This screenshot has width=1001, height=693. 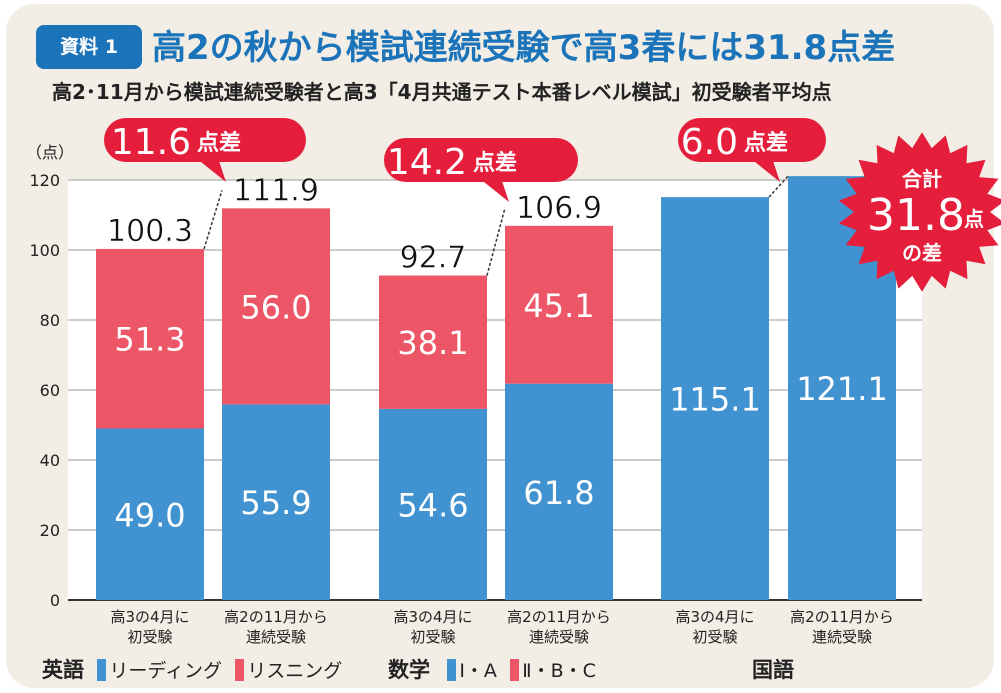 I want to click on y-tick-label: 40, so click(x=50, y=460).